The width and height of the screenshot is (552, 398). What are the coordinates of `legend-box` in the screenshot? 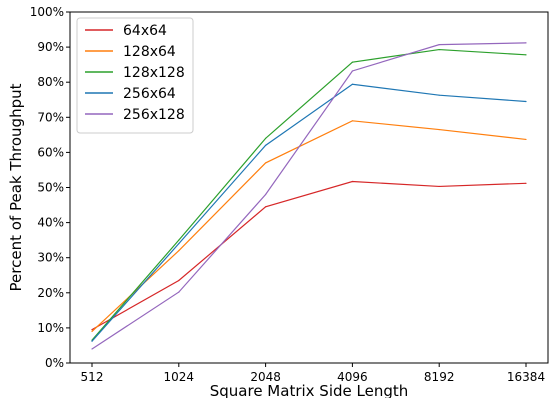 It's located at (135, 75).